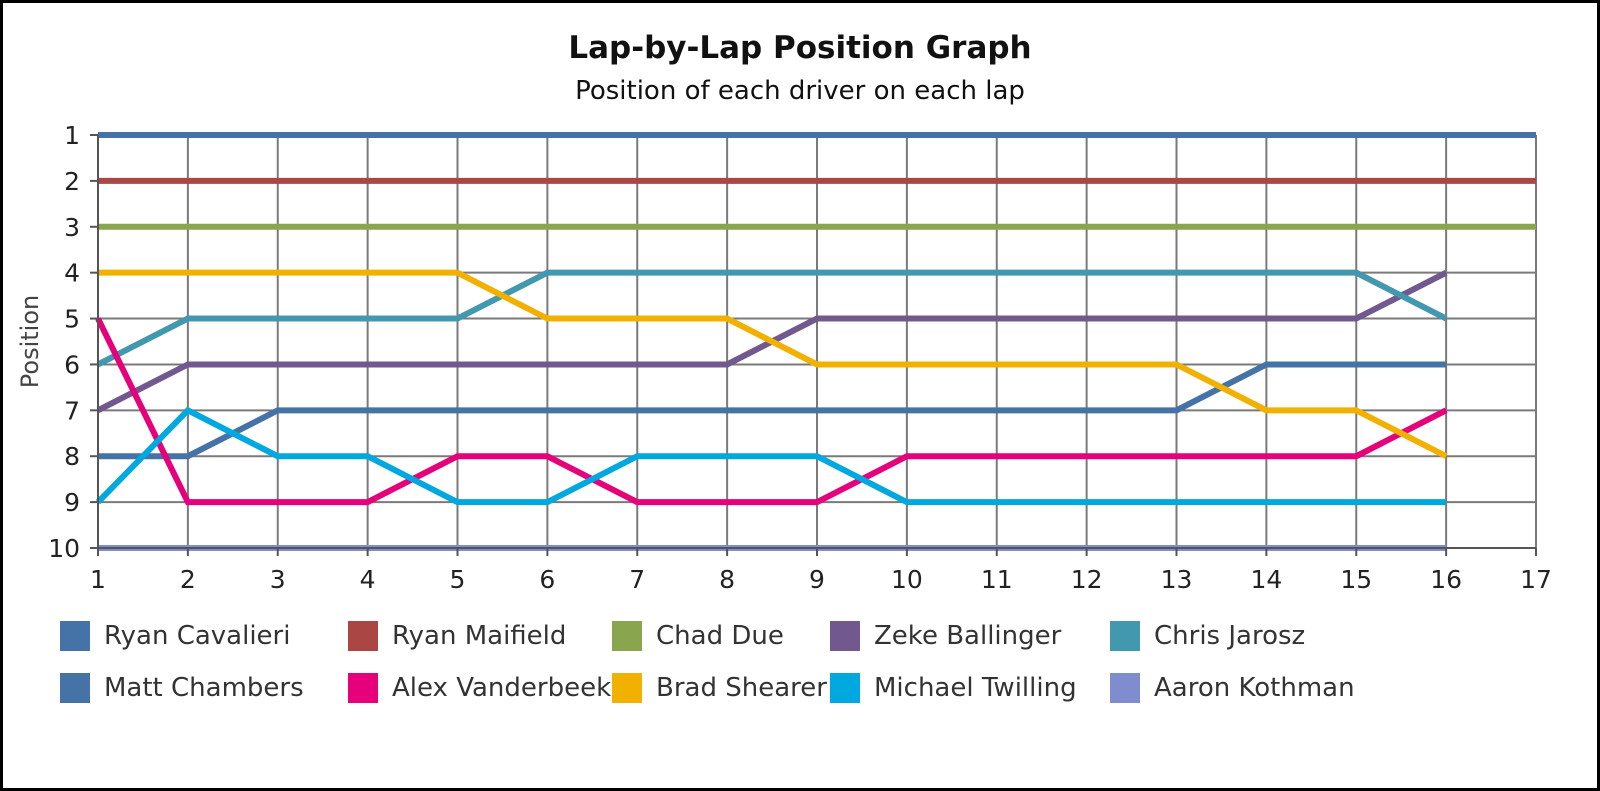 The image size is (1600, 791). I want to click on x-tick-label: 2, so click(188, 579).